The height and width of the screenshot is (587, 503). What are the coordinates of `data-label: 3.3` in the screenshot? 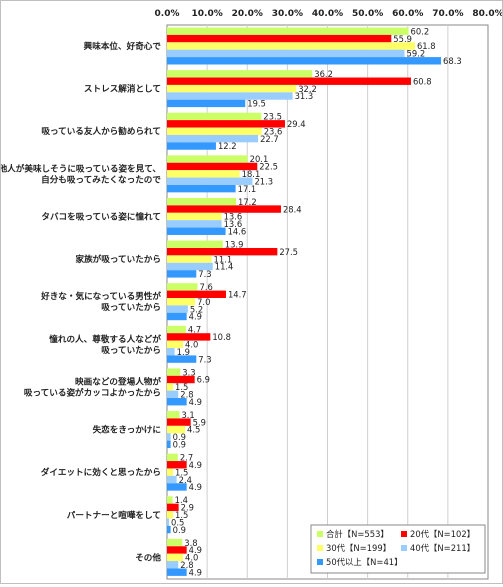 It's located at (188, 372).